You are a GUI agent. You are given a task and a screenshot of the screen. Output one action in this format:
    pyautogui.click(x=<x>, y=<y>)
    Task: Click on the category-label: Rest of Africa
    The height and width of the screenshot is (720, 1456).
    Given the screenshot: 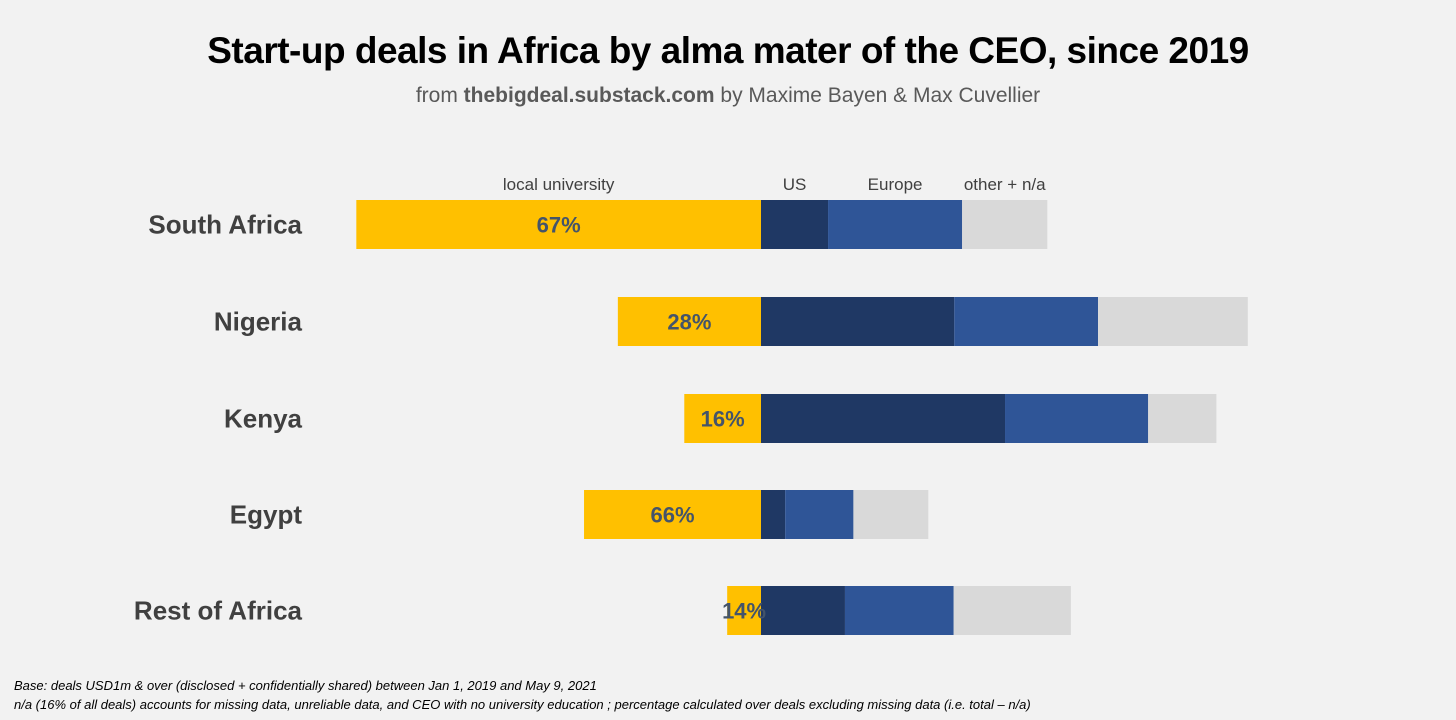 What is the action you would take?
    pyautogui.click(x=218, y=611)
    